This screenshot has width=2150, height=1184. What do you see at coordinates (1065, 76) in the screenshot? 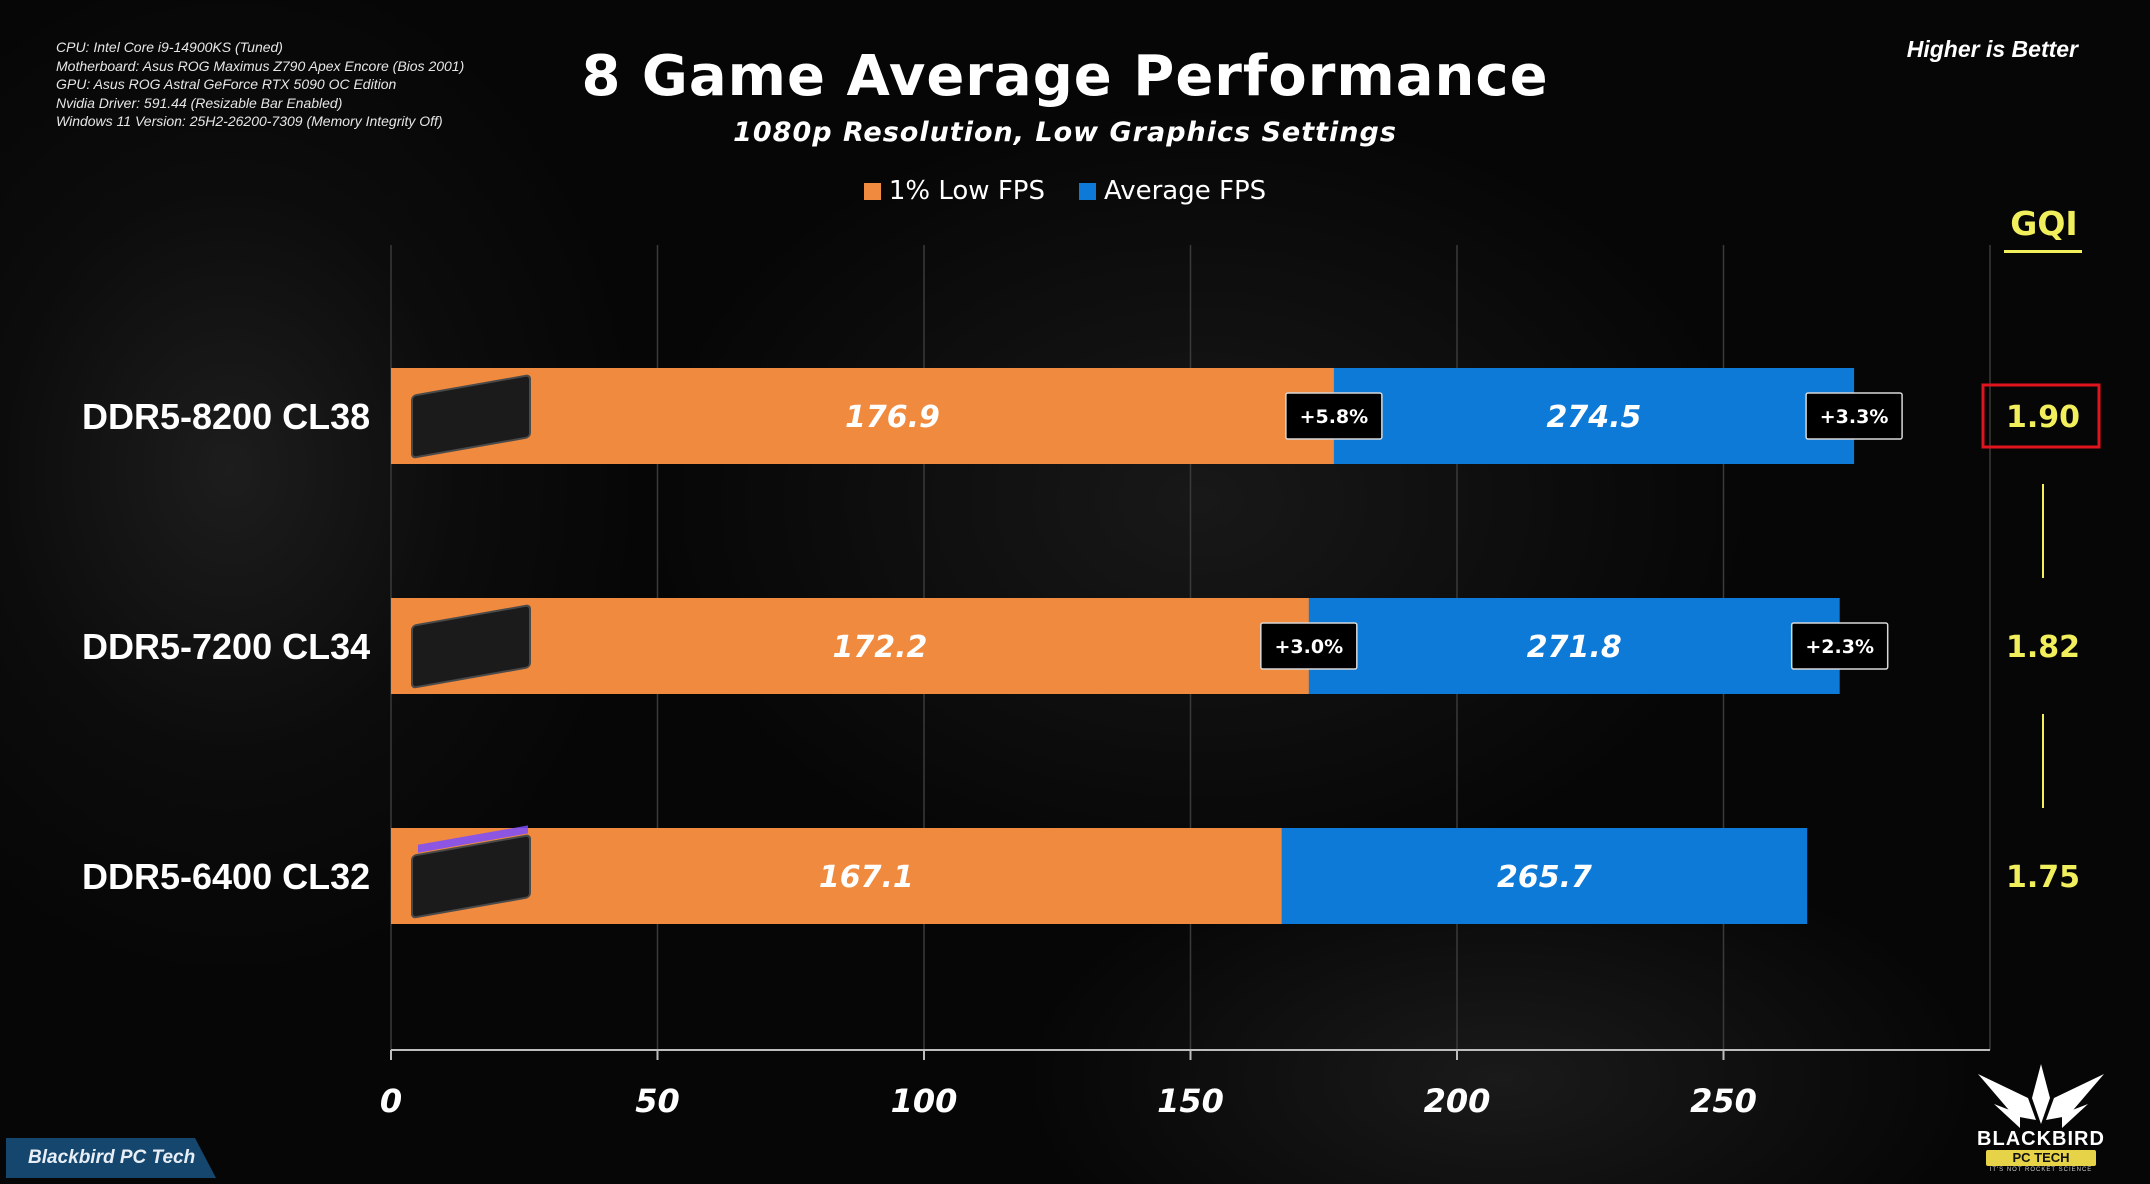
I see `chart-title: 8 Game Average Performance` at bounding box center [1065, 76].